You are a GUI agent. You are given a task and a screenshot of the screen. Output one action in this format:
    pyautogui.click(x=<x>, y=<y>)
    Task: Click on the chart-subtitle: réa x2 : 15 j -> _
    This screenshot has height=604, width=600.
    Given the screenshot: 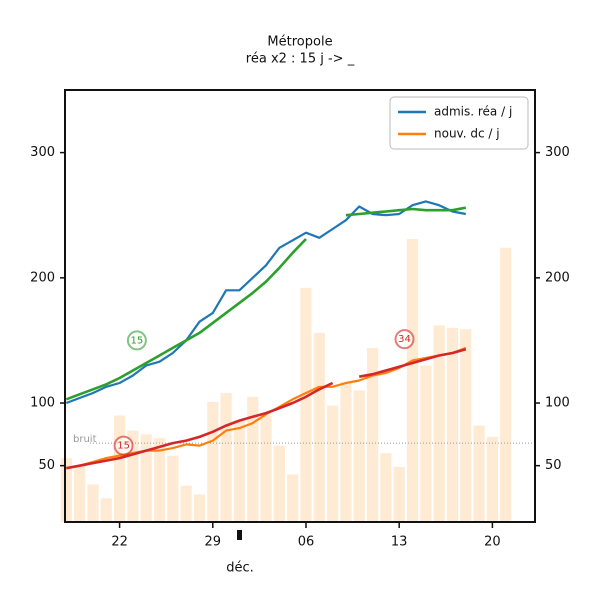 What is the action you would take?
    pyautogui.click(x=300, y=59)
    